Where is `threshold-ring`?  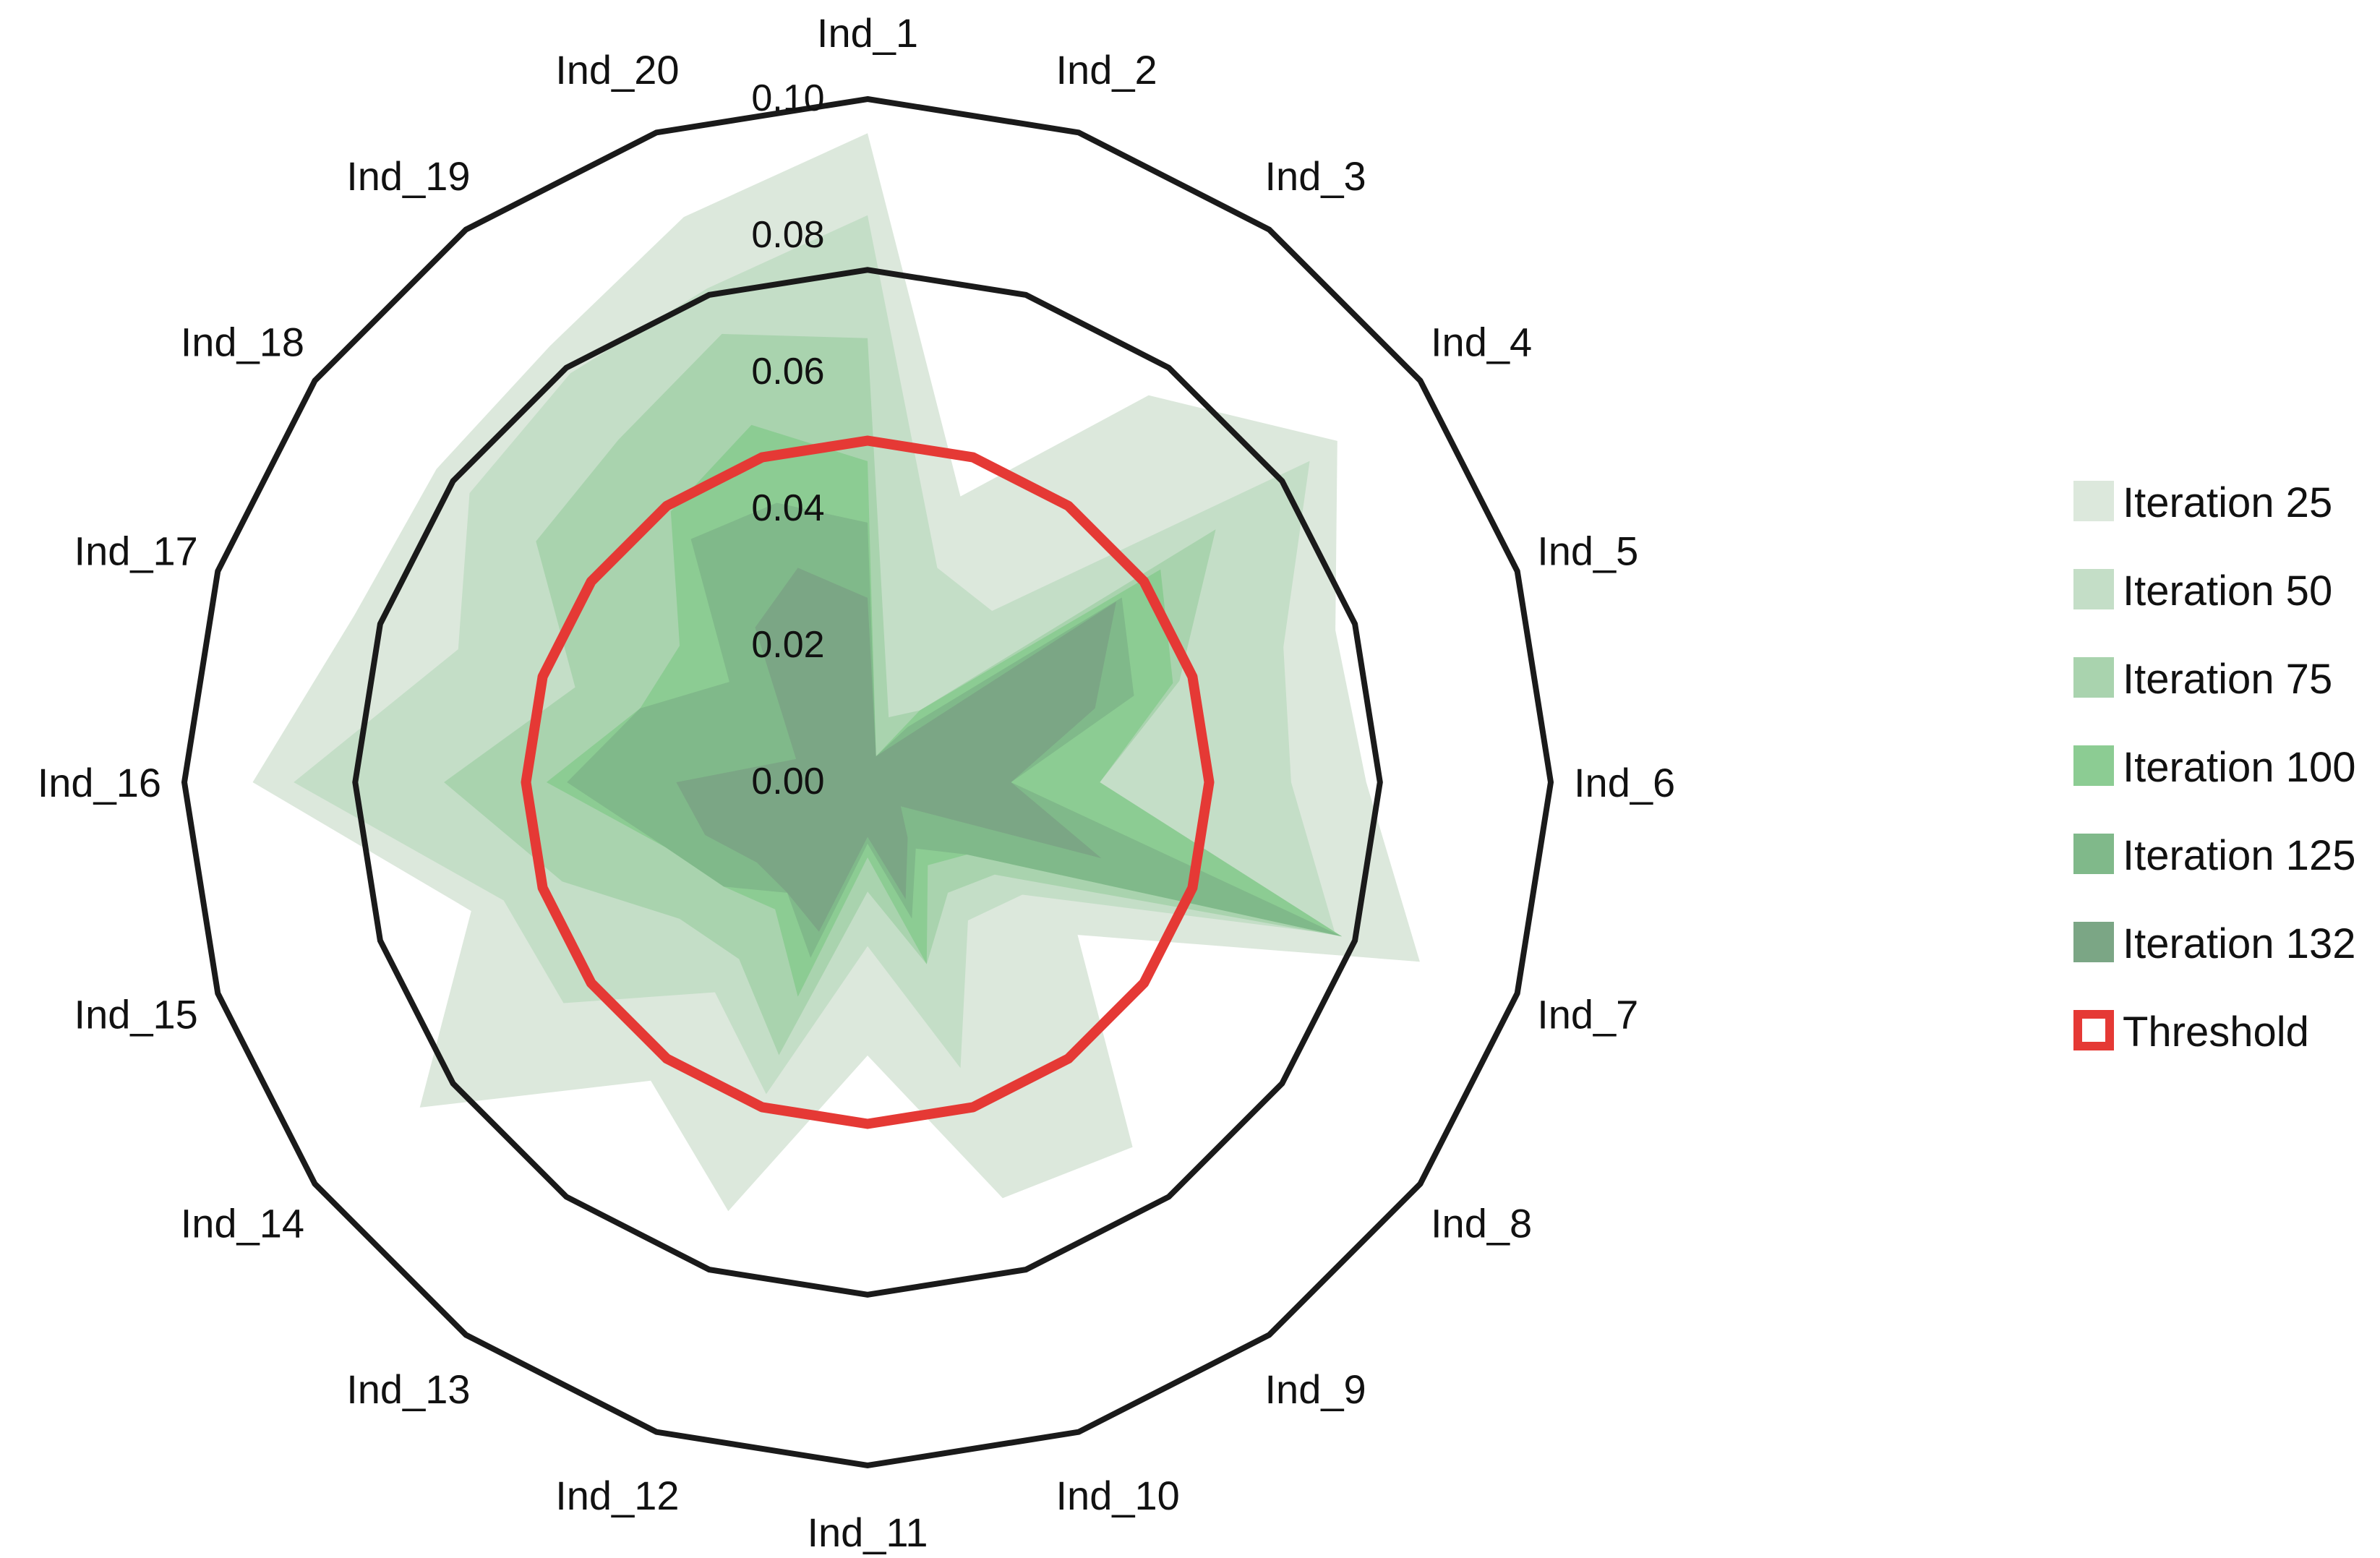
threshold-ring is located at coordinates (868, 782).